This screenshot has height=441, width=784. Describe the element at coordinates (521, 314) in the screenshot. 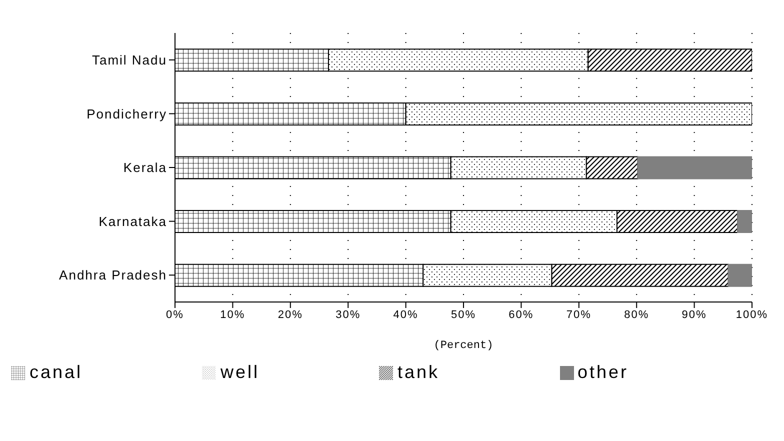

I see `x-tick-label: 60%` at that location.